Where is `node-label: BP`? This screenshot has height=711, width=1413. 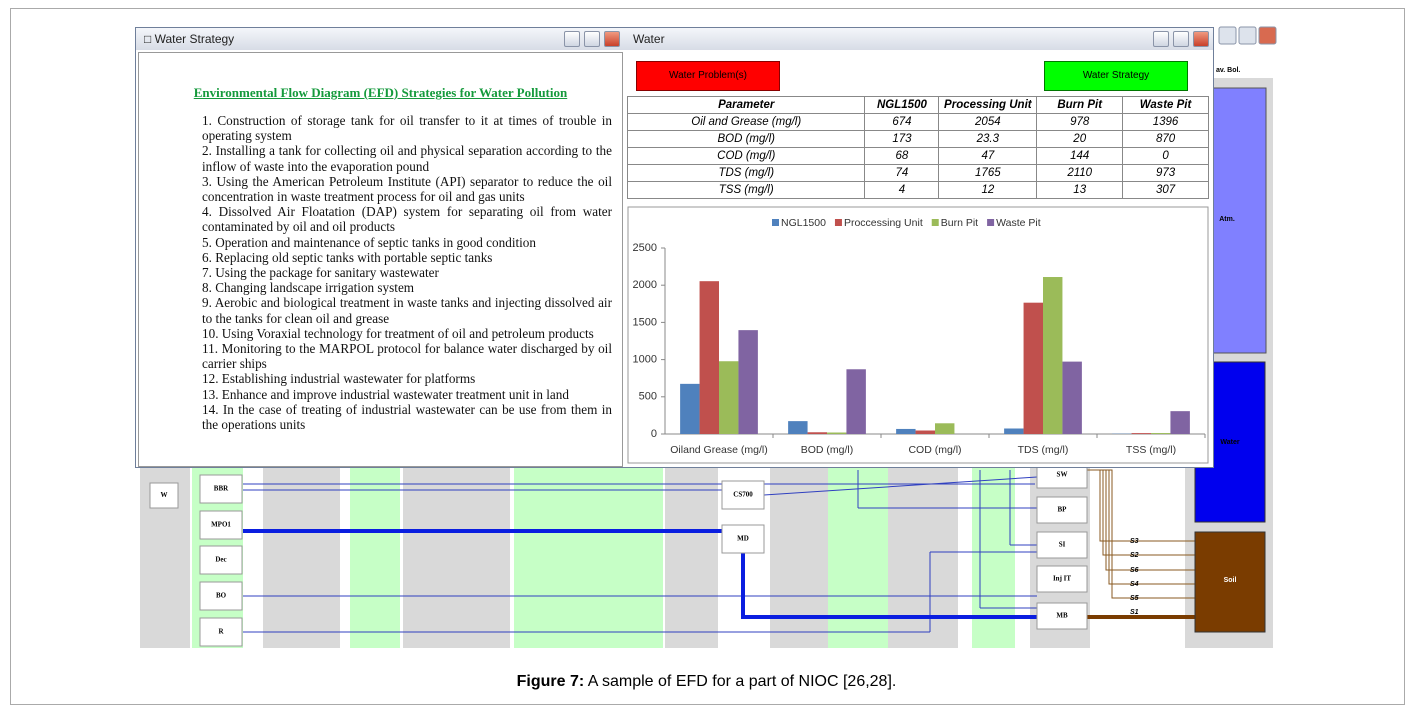
node-label: BP is located at coordinates (1063, 510).